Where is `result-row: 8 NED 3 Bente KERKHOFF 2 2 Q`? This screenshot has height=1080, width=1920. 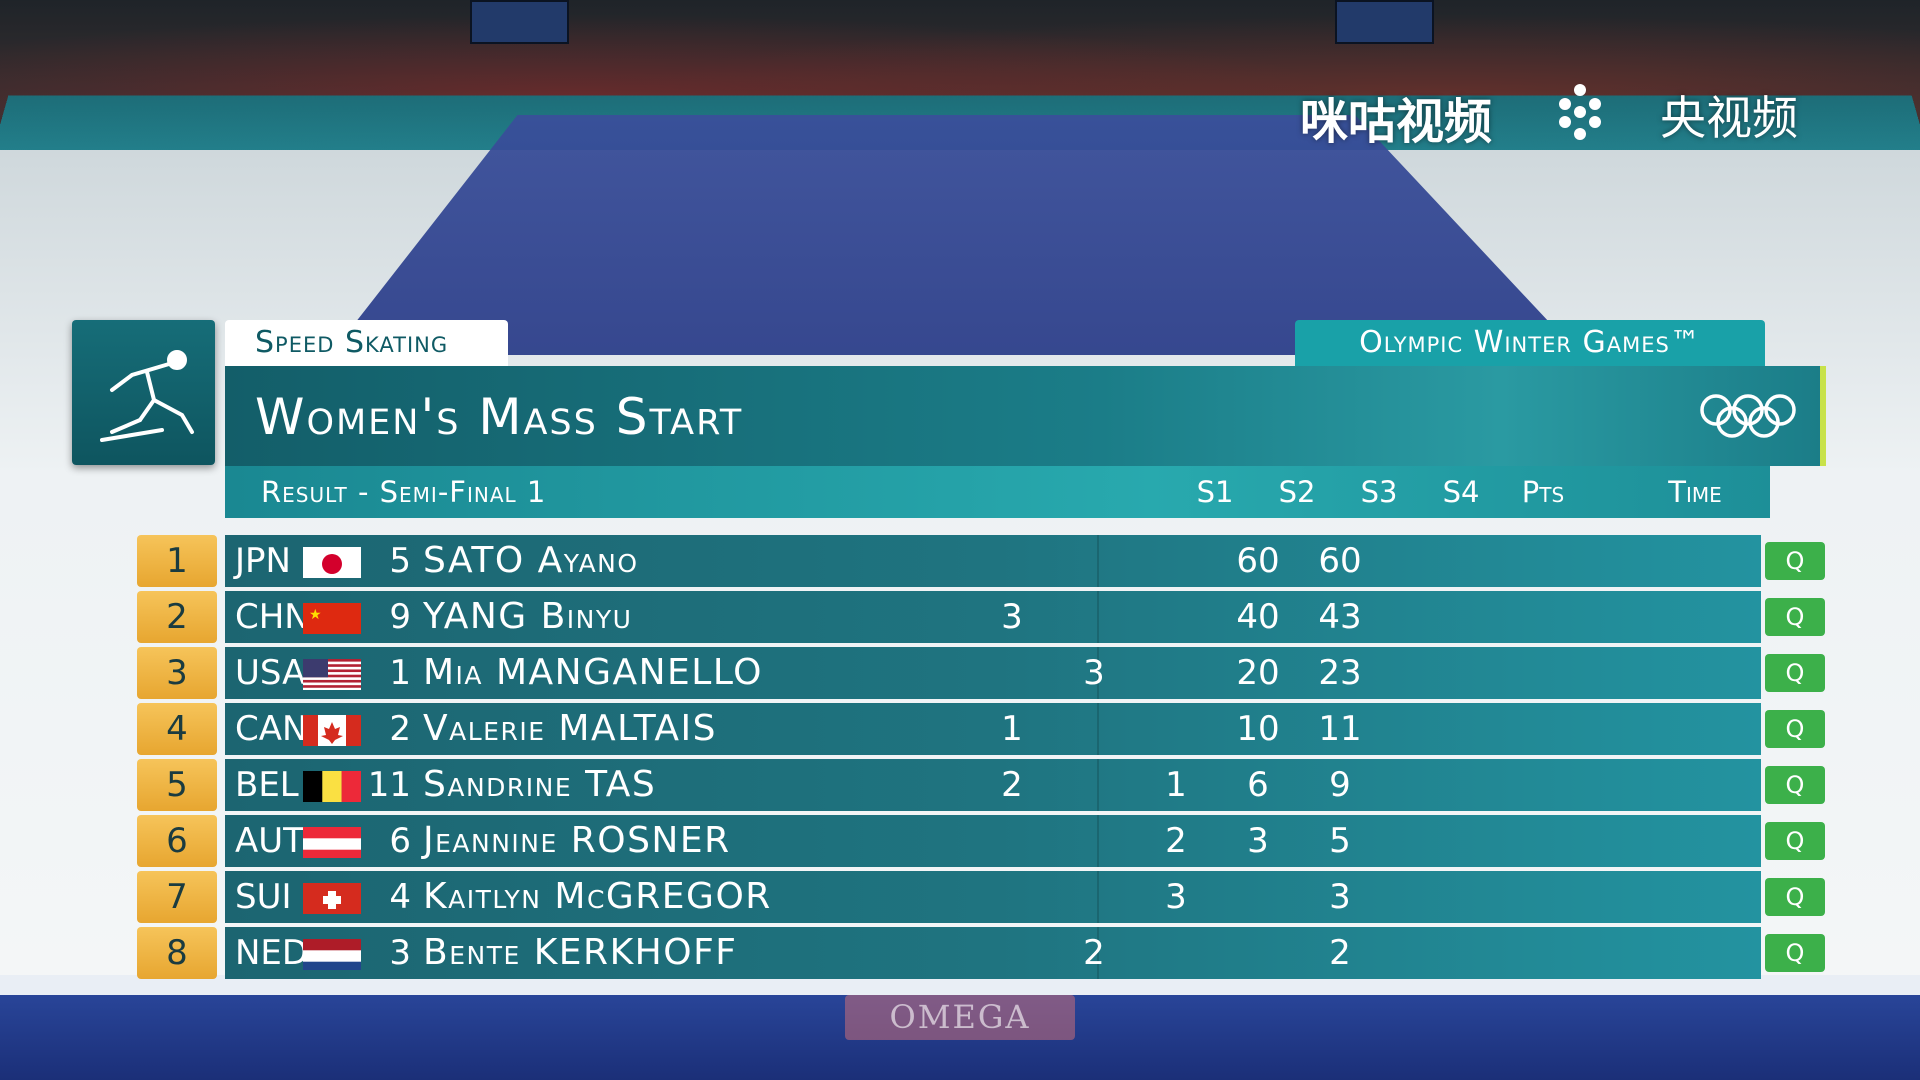 result-row: 8 NED 3 Bente KERKHOFF 2 2 Q is located at coordinates (993, 953).